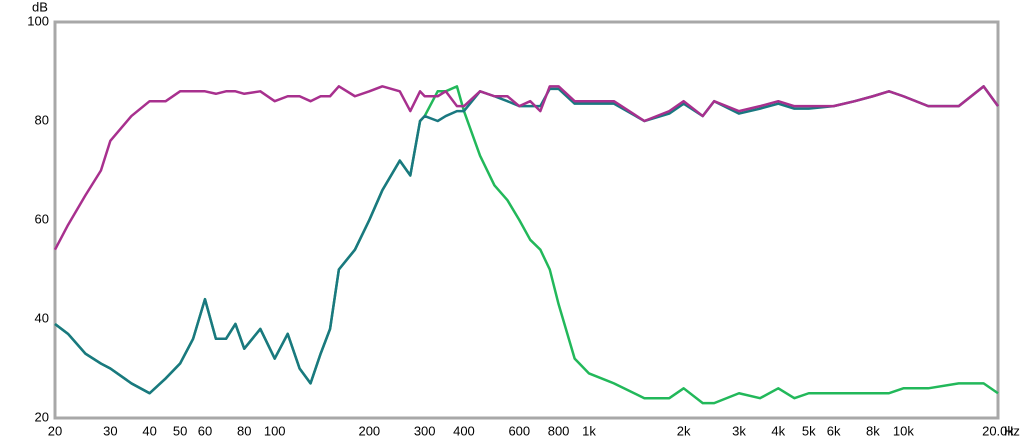  Describe the element at coordinates (42, 416) in the screenshot. I see `y-tick-label: 20` at that location.